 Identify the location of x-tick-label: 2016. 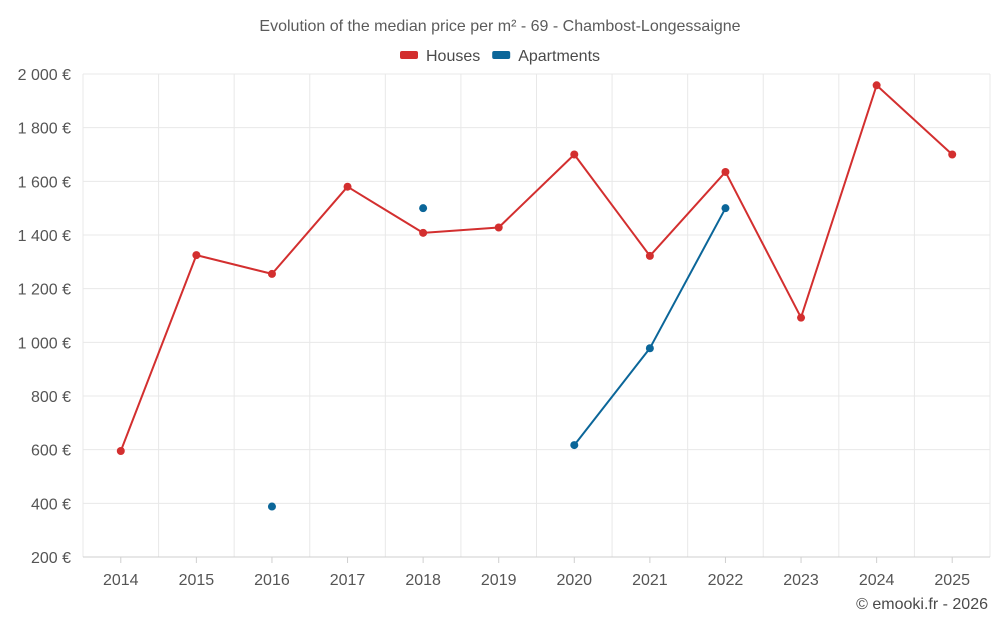
(272, 580).